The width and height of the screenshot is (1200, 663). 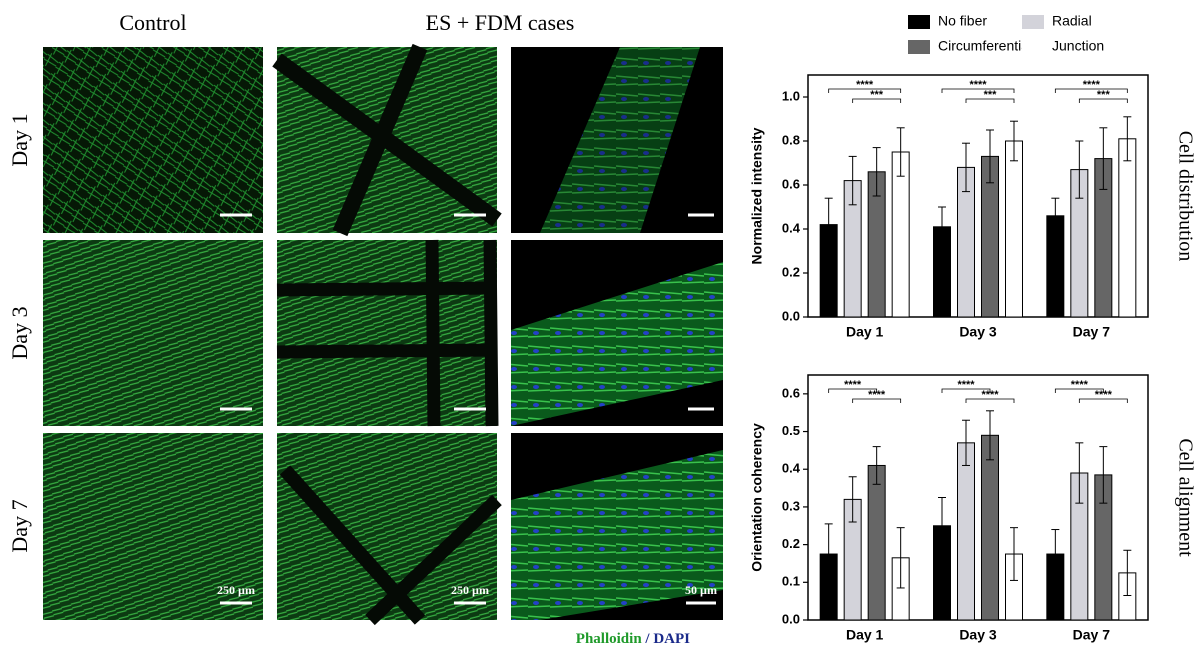 I want to click on y-axis-label: Orientation coherency, so click(x=757, y=497).